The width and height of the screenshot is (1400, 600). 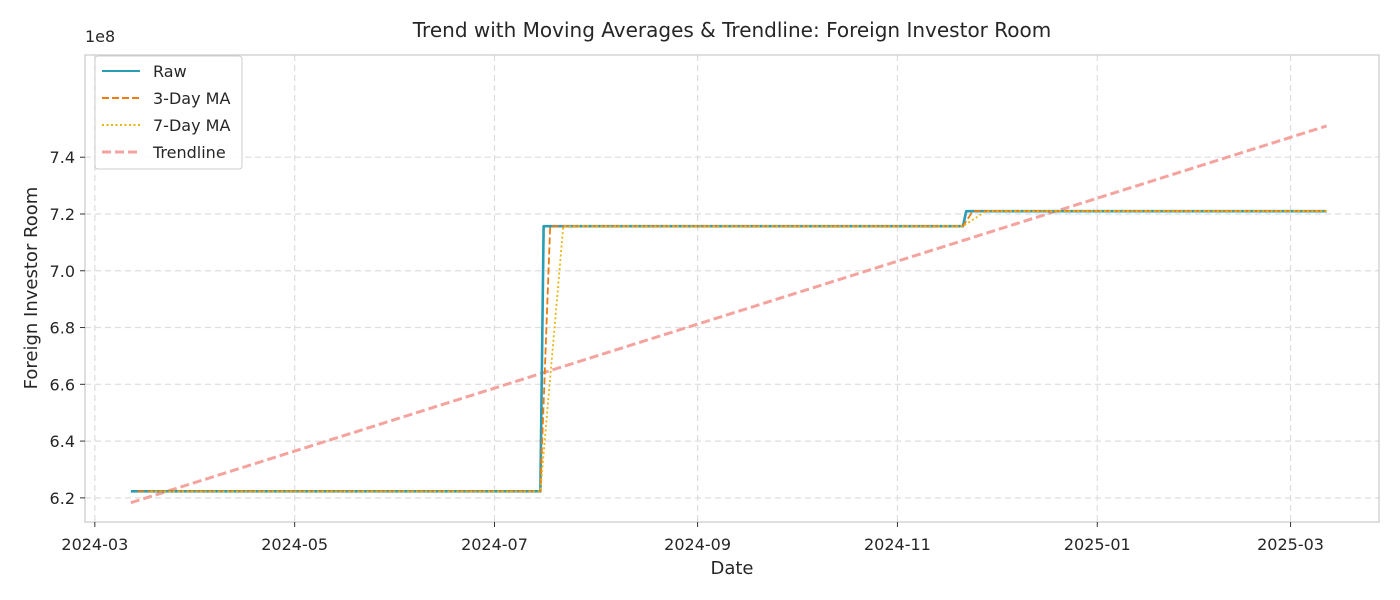 What do you see at coordinates (100, 36) in the screenshot?
I see `y-axis-exponent-label: 1e8` at bounding box center [100, 36].